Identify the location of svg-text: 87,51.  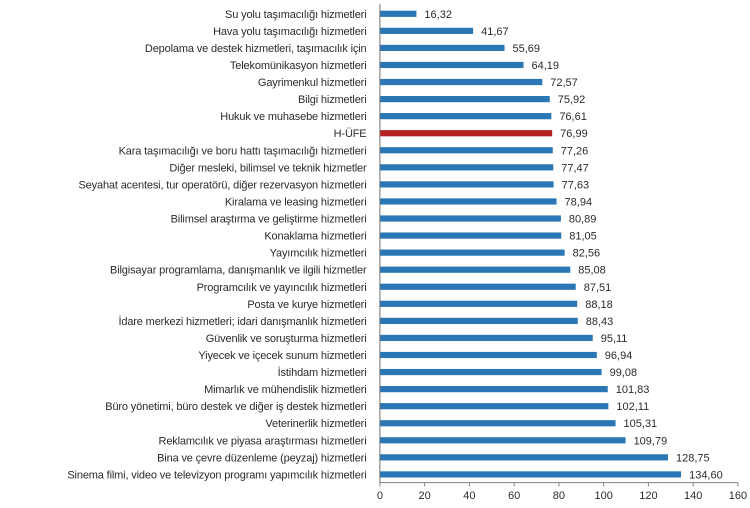
(598, 288).